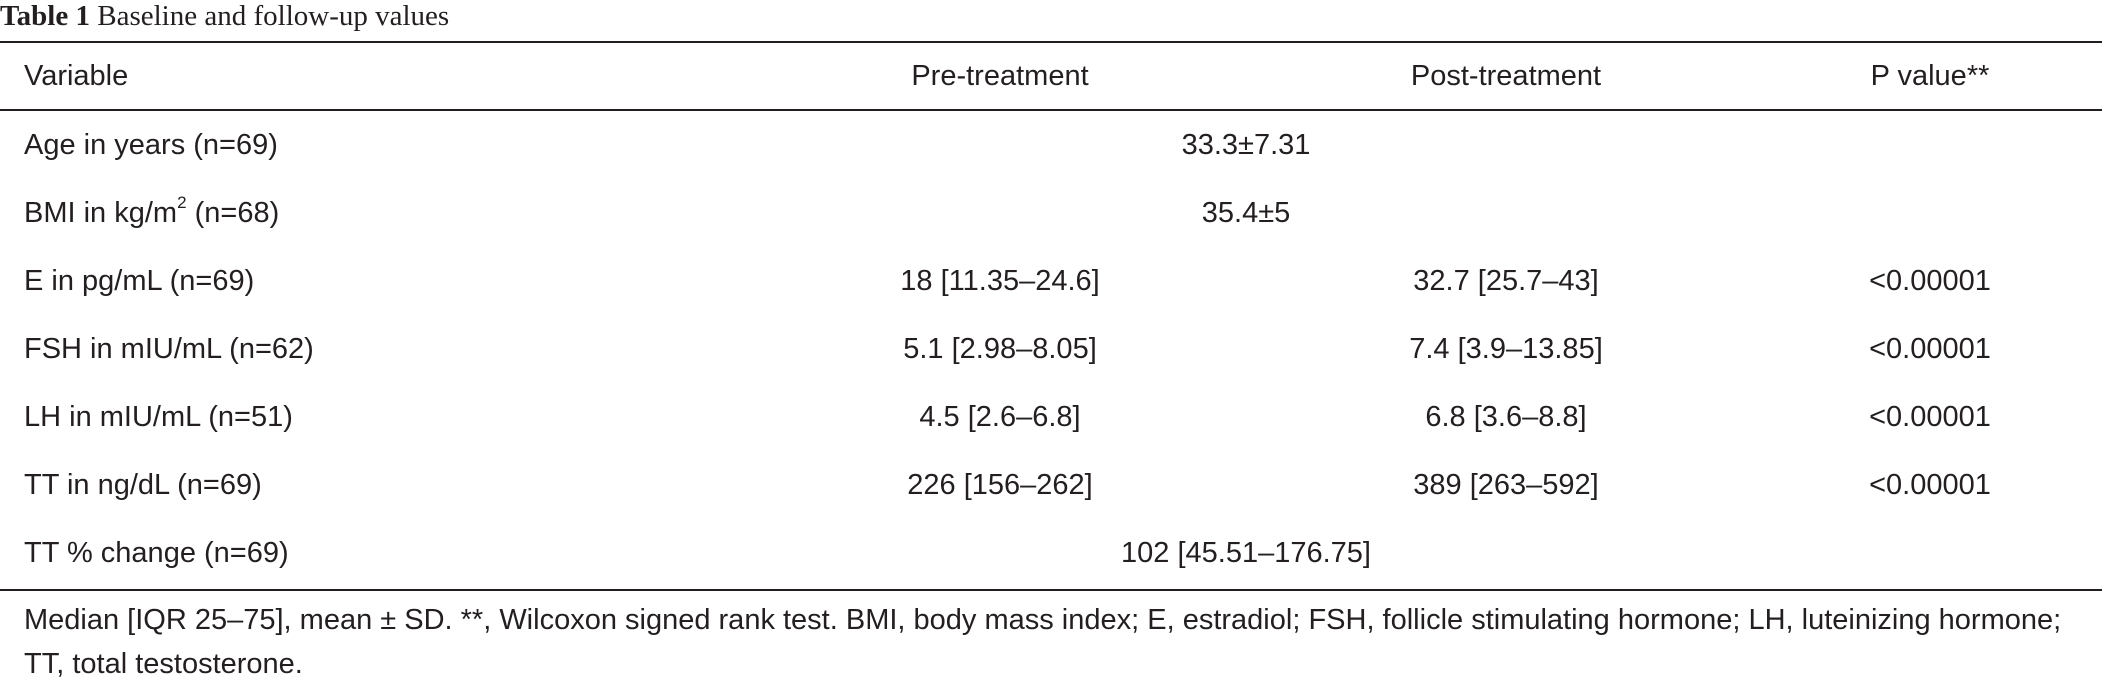  What do you see at coordinates (1051, 590) in the screenshot?
I see `table-bottom-rule` at bounding box center [1051, 590].